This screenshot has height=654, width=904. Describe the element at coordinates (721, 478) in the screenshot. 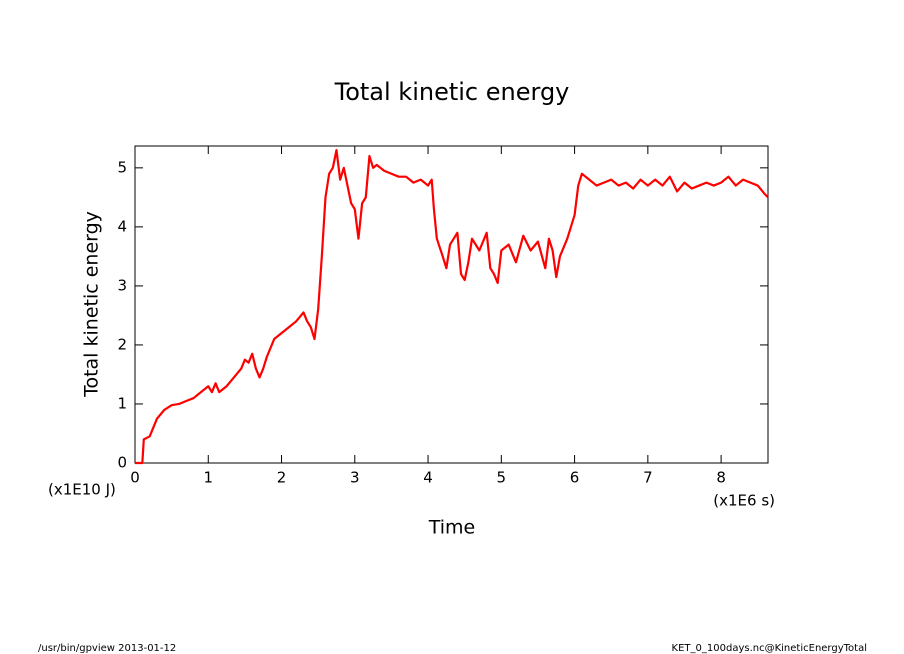

I see `x-tick-label: 8` at that location.